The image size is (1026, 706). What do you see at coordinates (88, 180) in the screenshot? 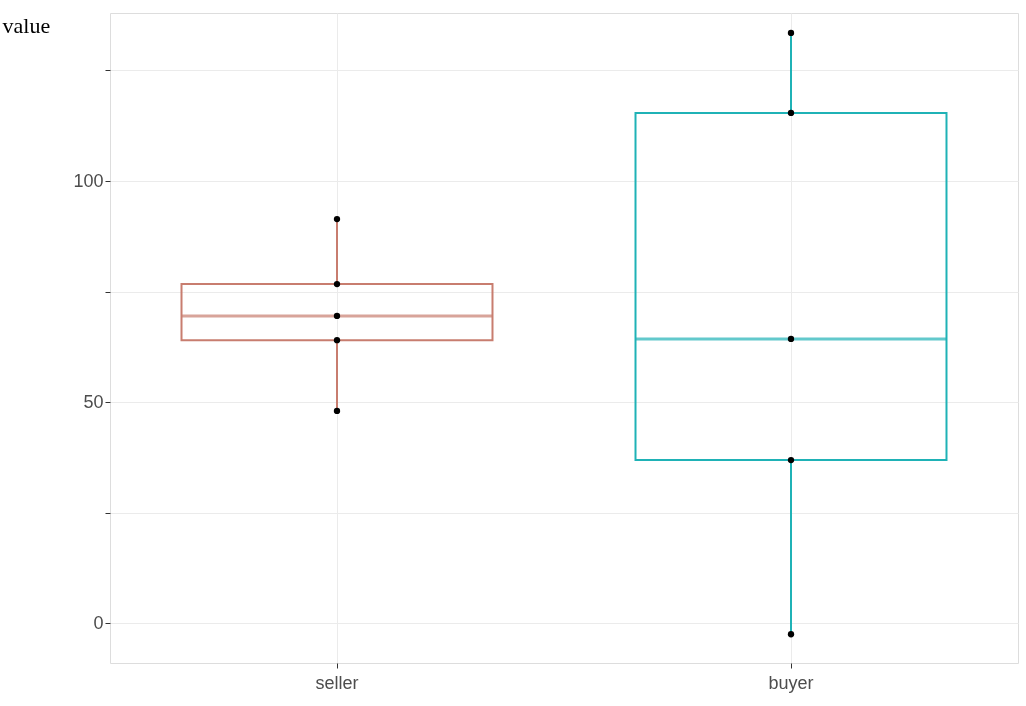
I see `y-tick-label: 100` at bounding box center [88, 180].